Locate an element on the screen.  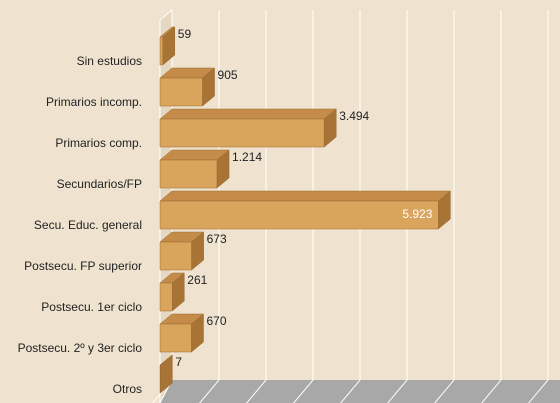
category-label: Sin estudios is located at coordinates (109, 61).